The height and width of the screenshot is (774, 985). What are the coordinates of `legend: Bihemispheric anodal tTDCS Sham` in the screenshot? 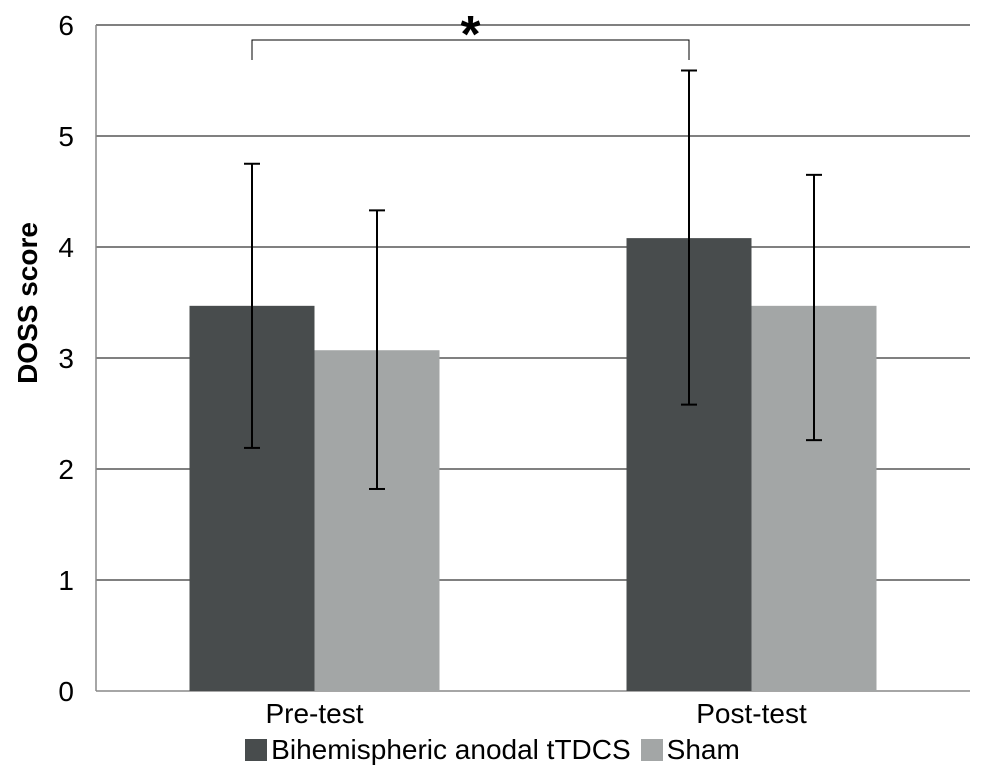 It's located at (492, 750).